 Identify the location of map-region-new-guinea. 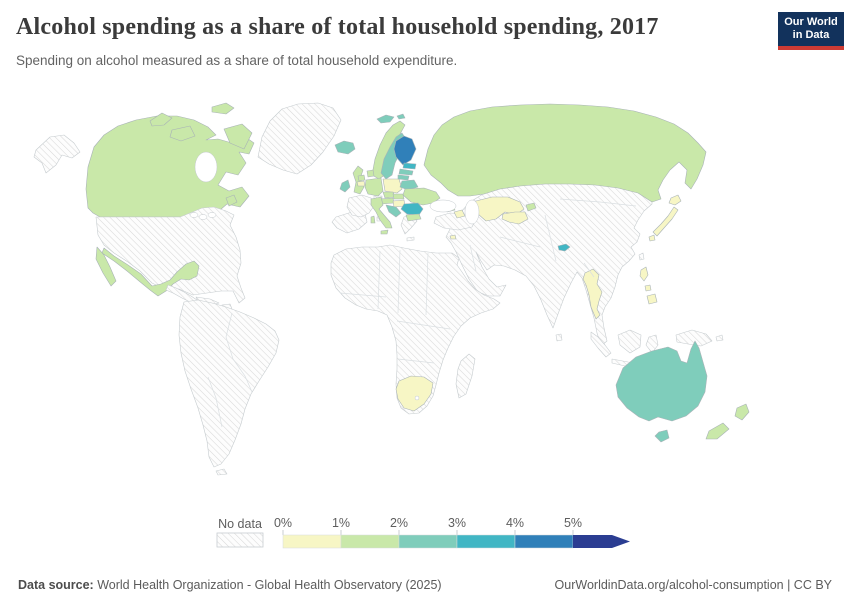
(694, 338).